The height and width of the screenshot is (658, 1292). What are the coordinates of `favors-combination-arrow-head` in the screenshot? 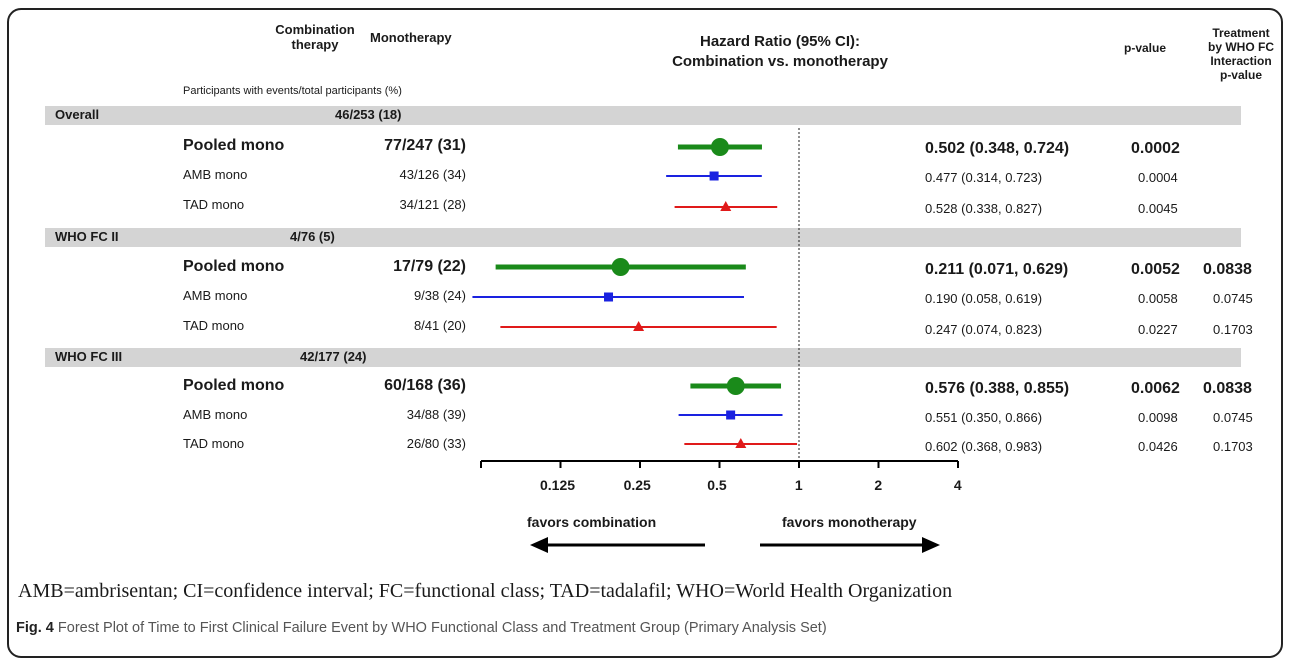 It's located at (539, 545).